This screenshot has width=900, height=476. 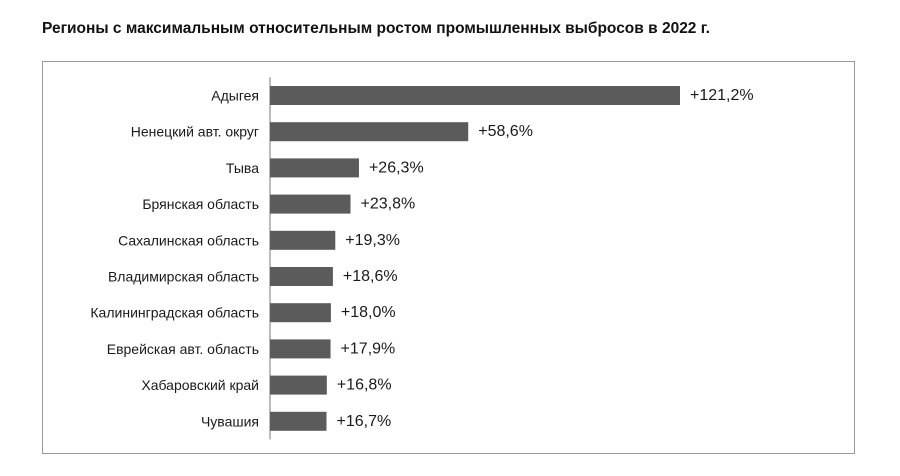 I want to click on value-label: +23,8%, so click(x=388, y=204).